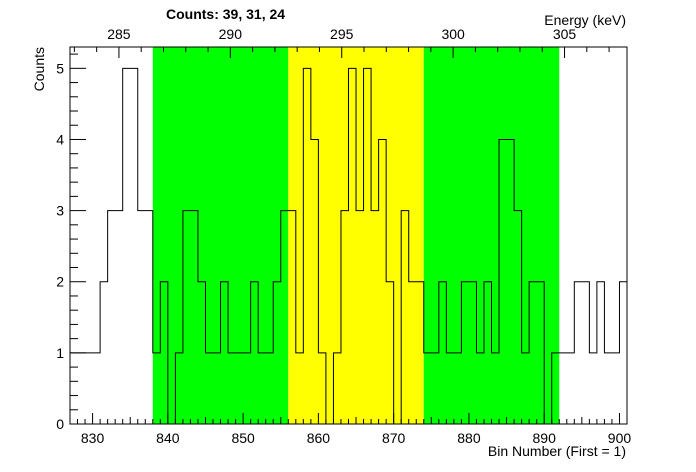  What do you see at coordinates (168, 438) in the screenshot?
I see `x-tick-label: 840` at bounding box center [168, 438].